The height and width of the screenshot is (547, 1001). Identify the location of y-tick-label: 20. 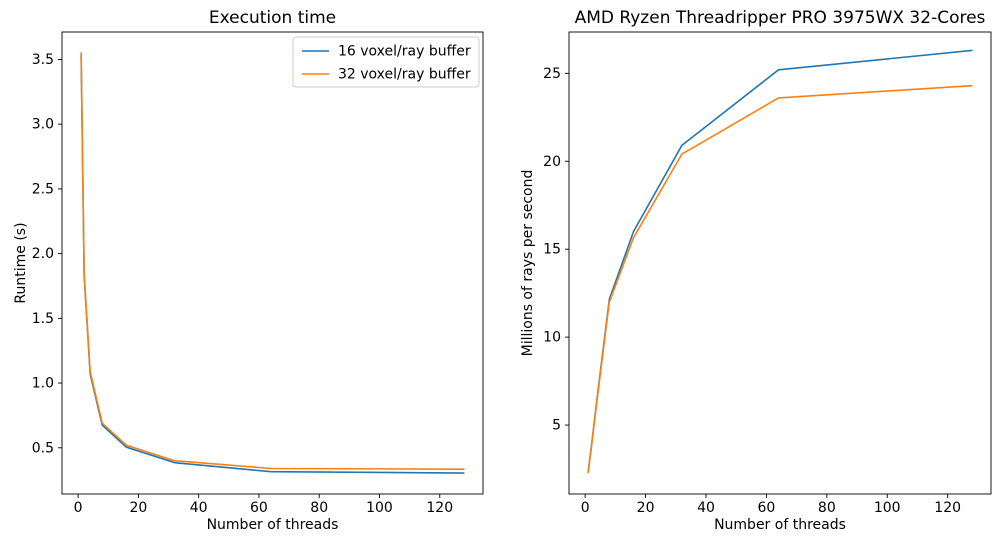
(552, 162).